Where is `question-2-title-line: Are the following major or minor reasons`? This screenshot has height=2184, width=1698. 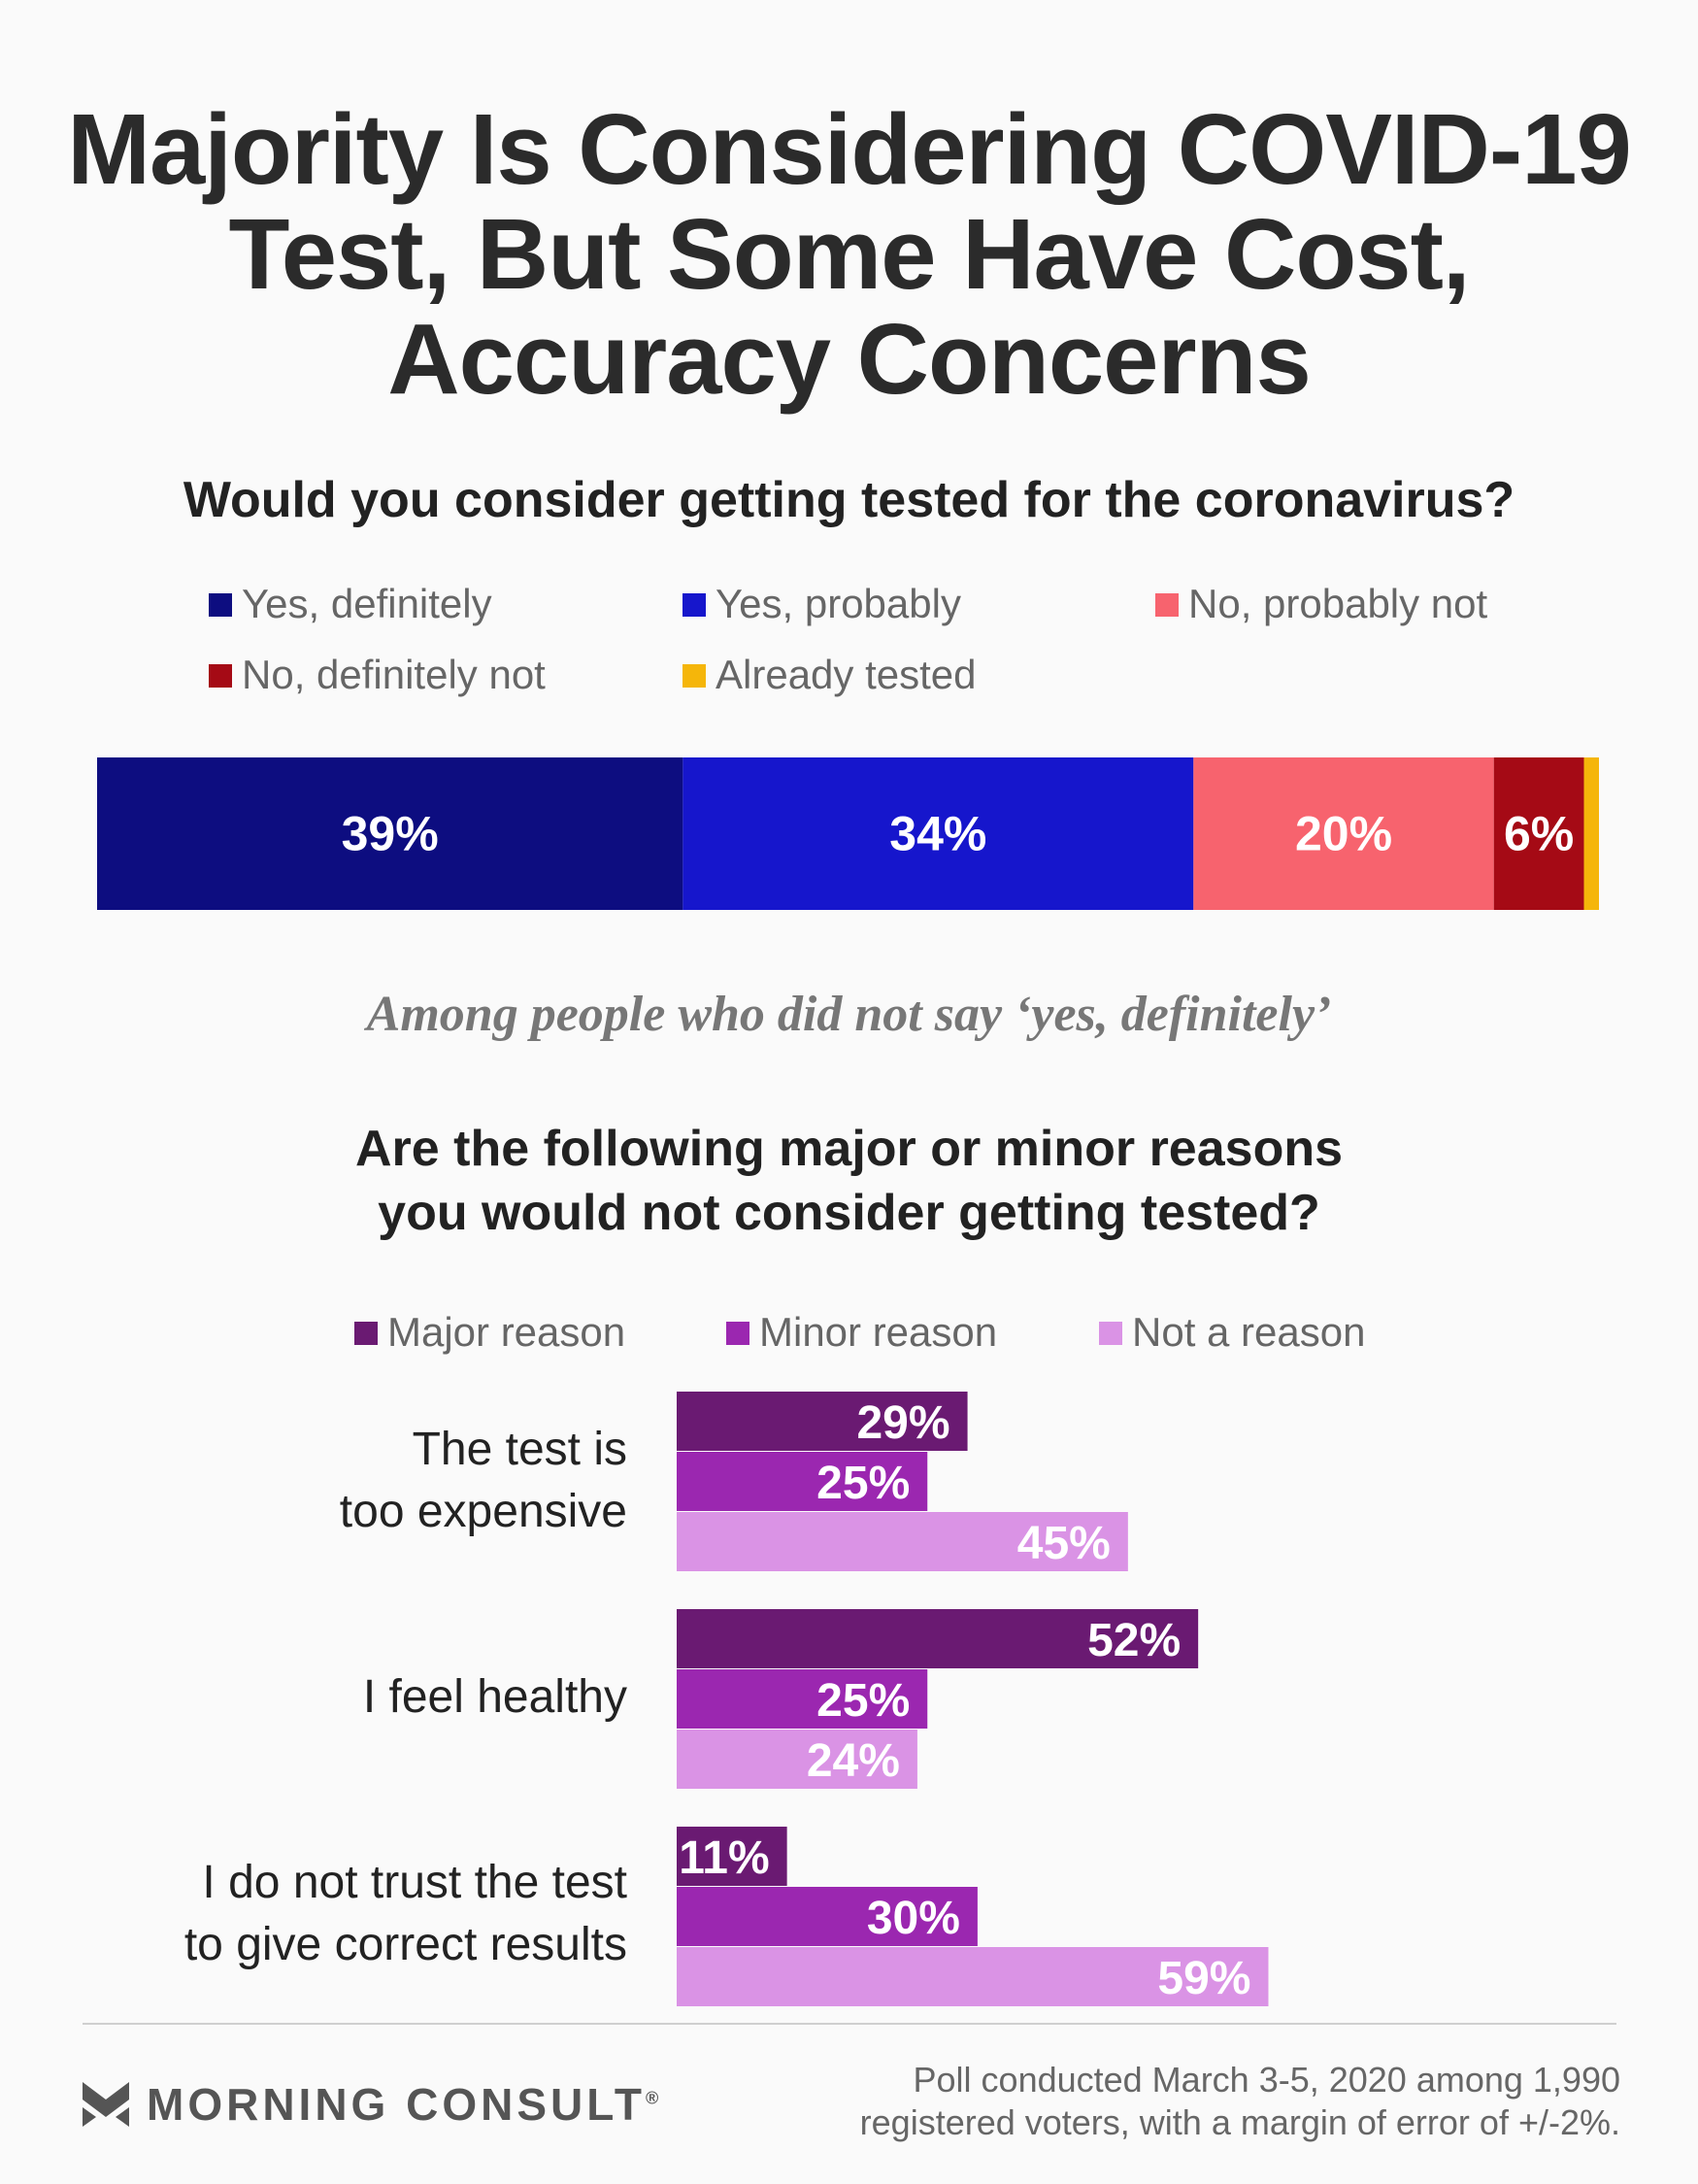 question-2-title-line: Are the following major or minor reasons is located at coordinates (849, 1149).